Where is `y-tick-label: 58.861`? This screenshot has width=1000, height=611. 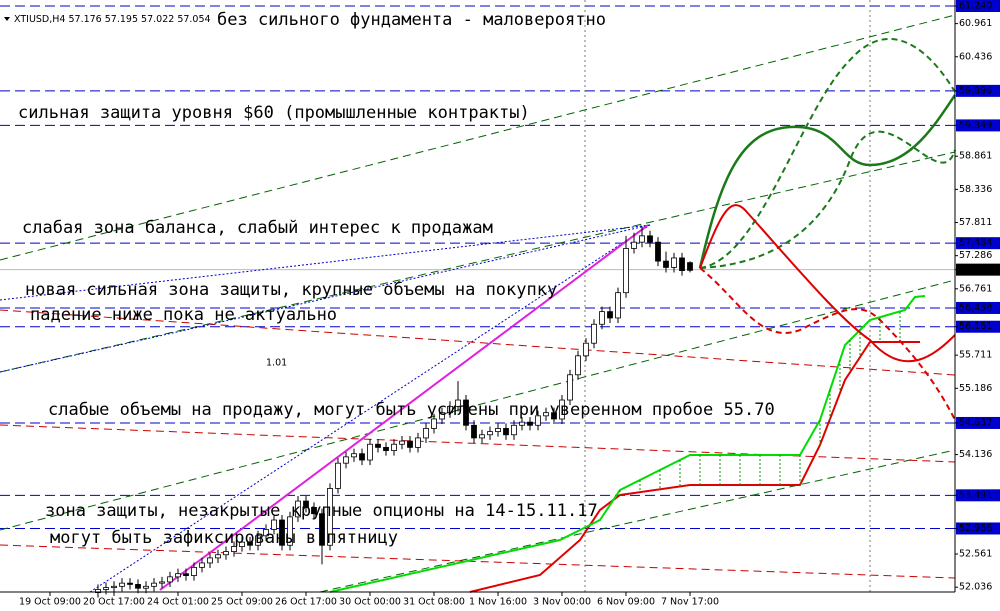
y-tick-label: 58.861 is located at coordinates (975, 156).